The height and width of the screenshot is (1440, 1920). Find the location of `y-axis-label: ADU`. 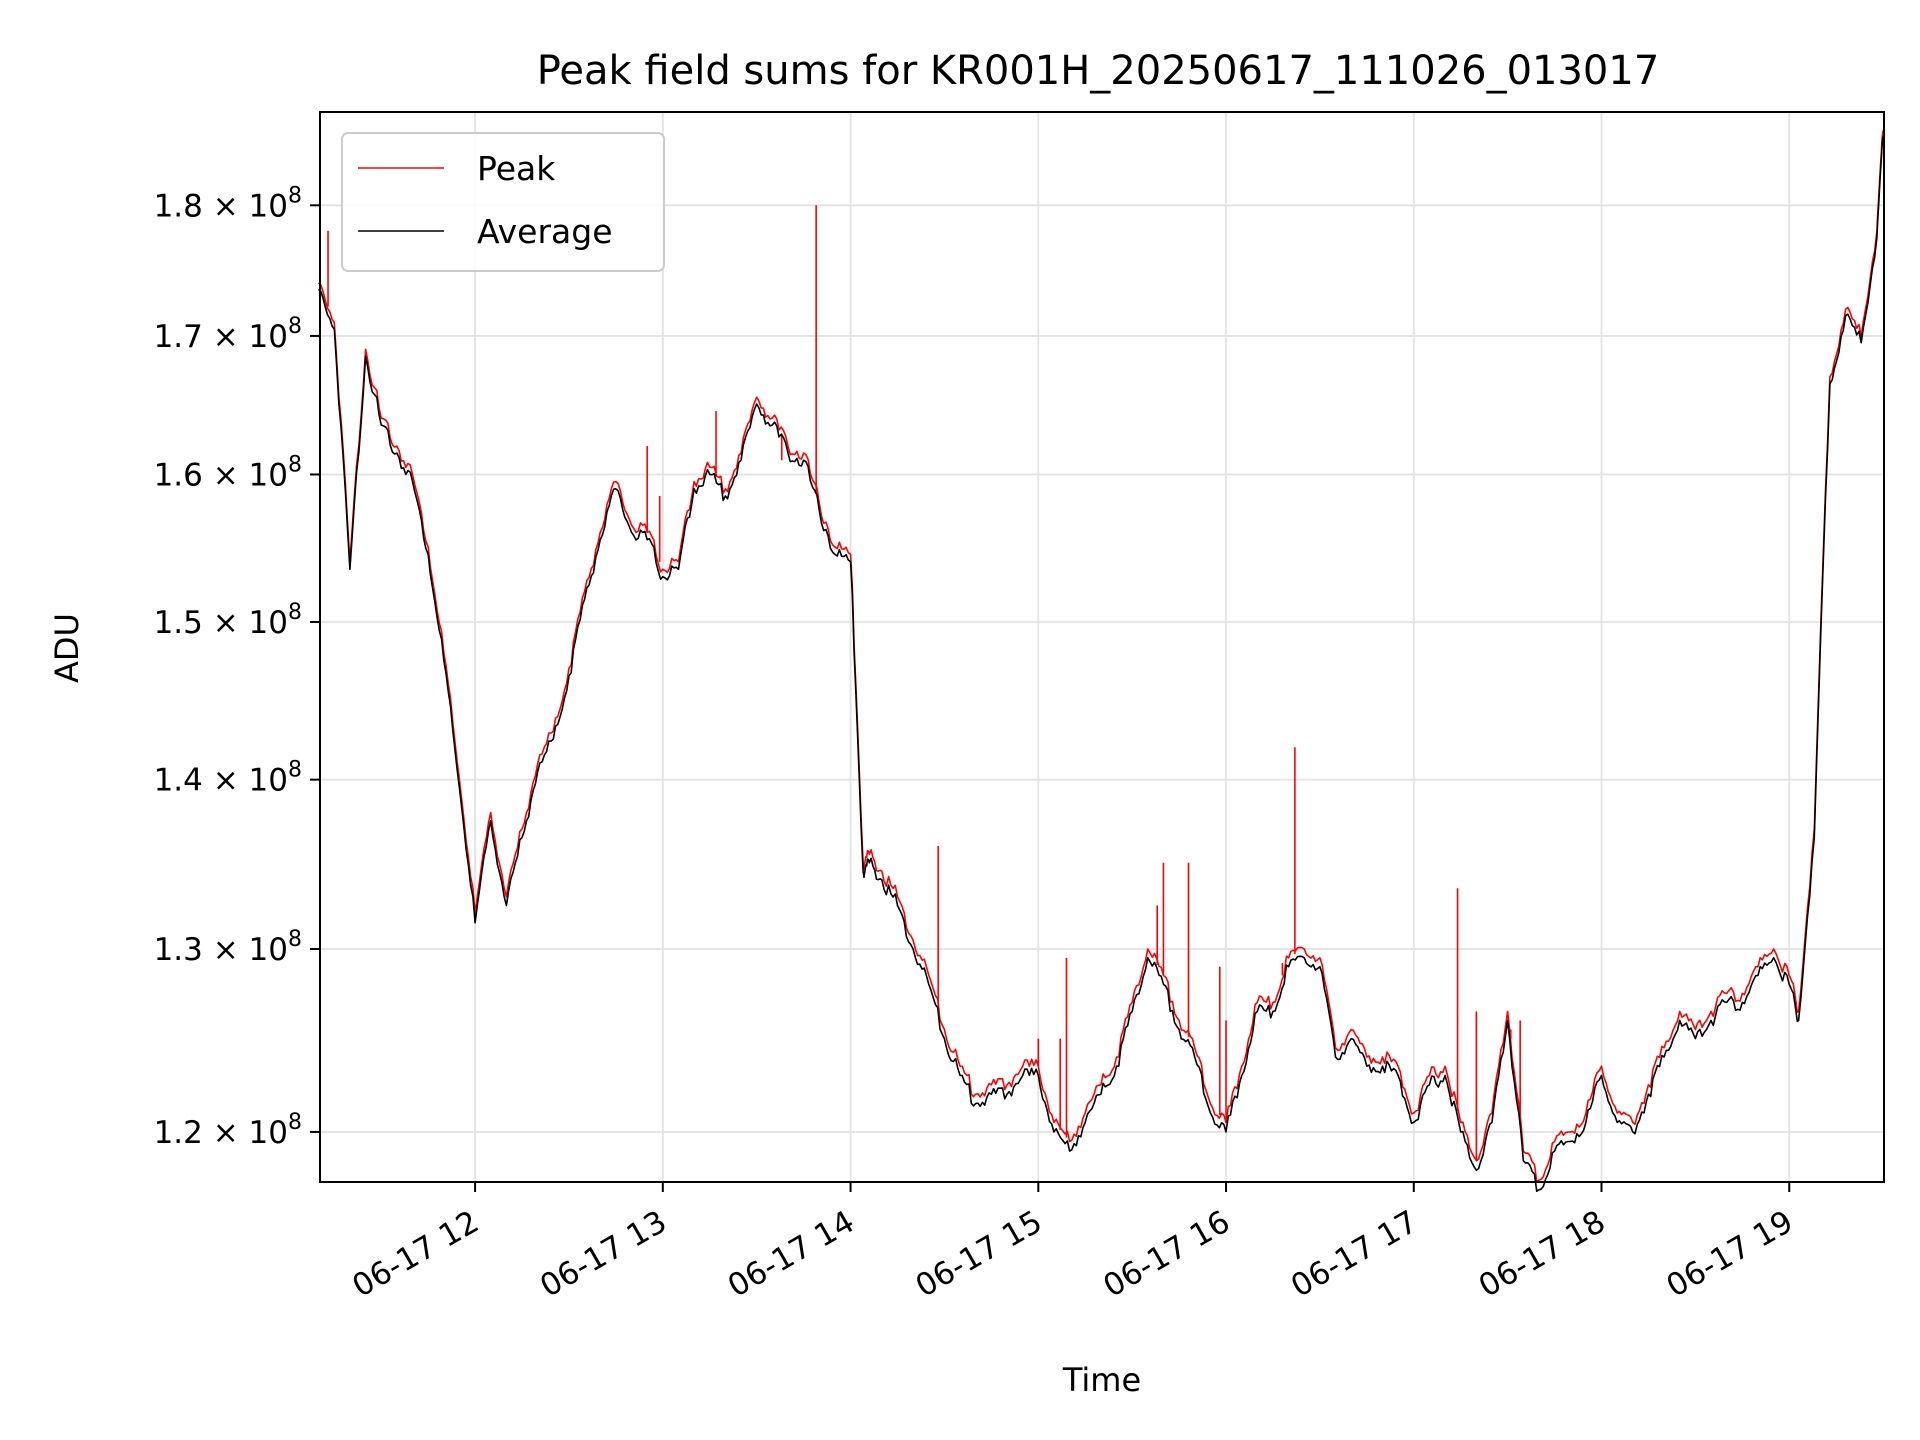

y-axis-label: ADU is located at coordinates (67, 648).